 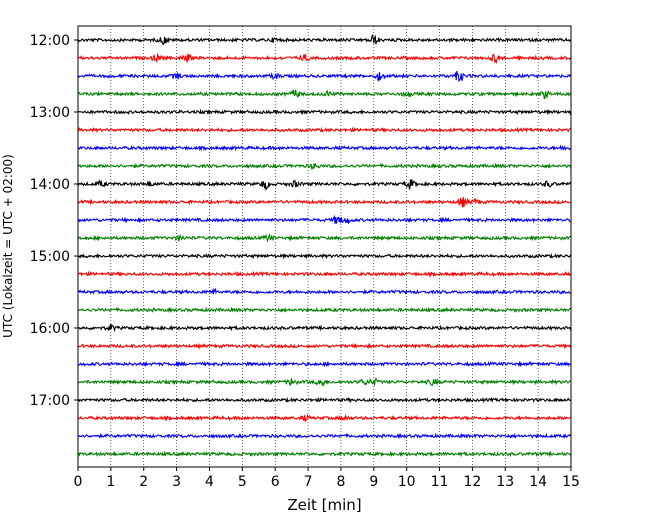 What do you see at coordinates (143, 482) in the screenshot?
I see `x-tick-label: 2` at bounding box center [143, 482].